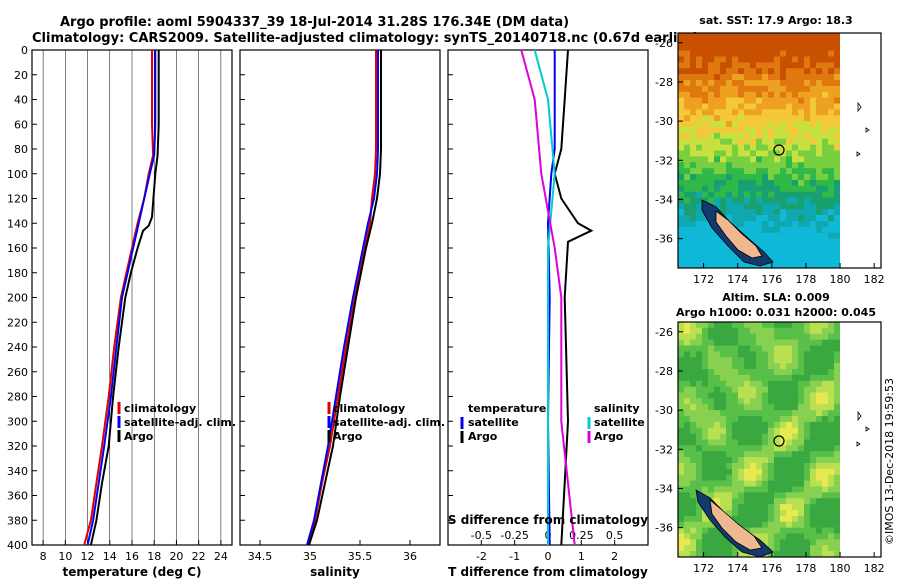 The image size is (900, 580). What do you see at coordinates (17, 298) in the screenshot?
I see `depth-tick-label: 200` at bounding box center [17, 298].